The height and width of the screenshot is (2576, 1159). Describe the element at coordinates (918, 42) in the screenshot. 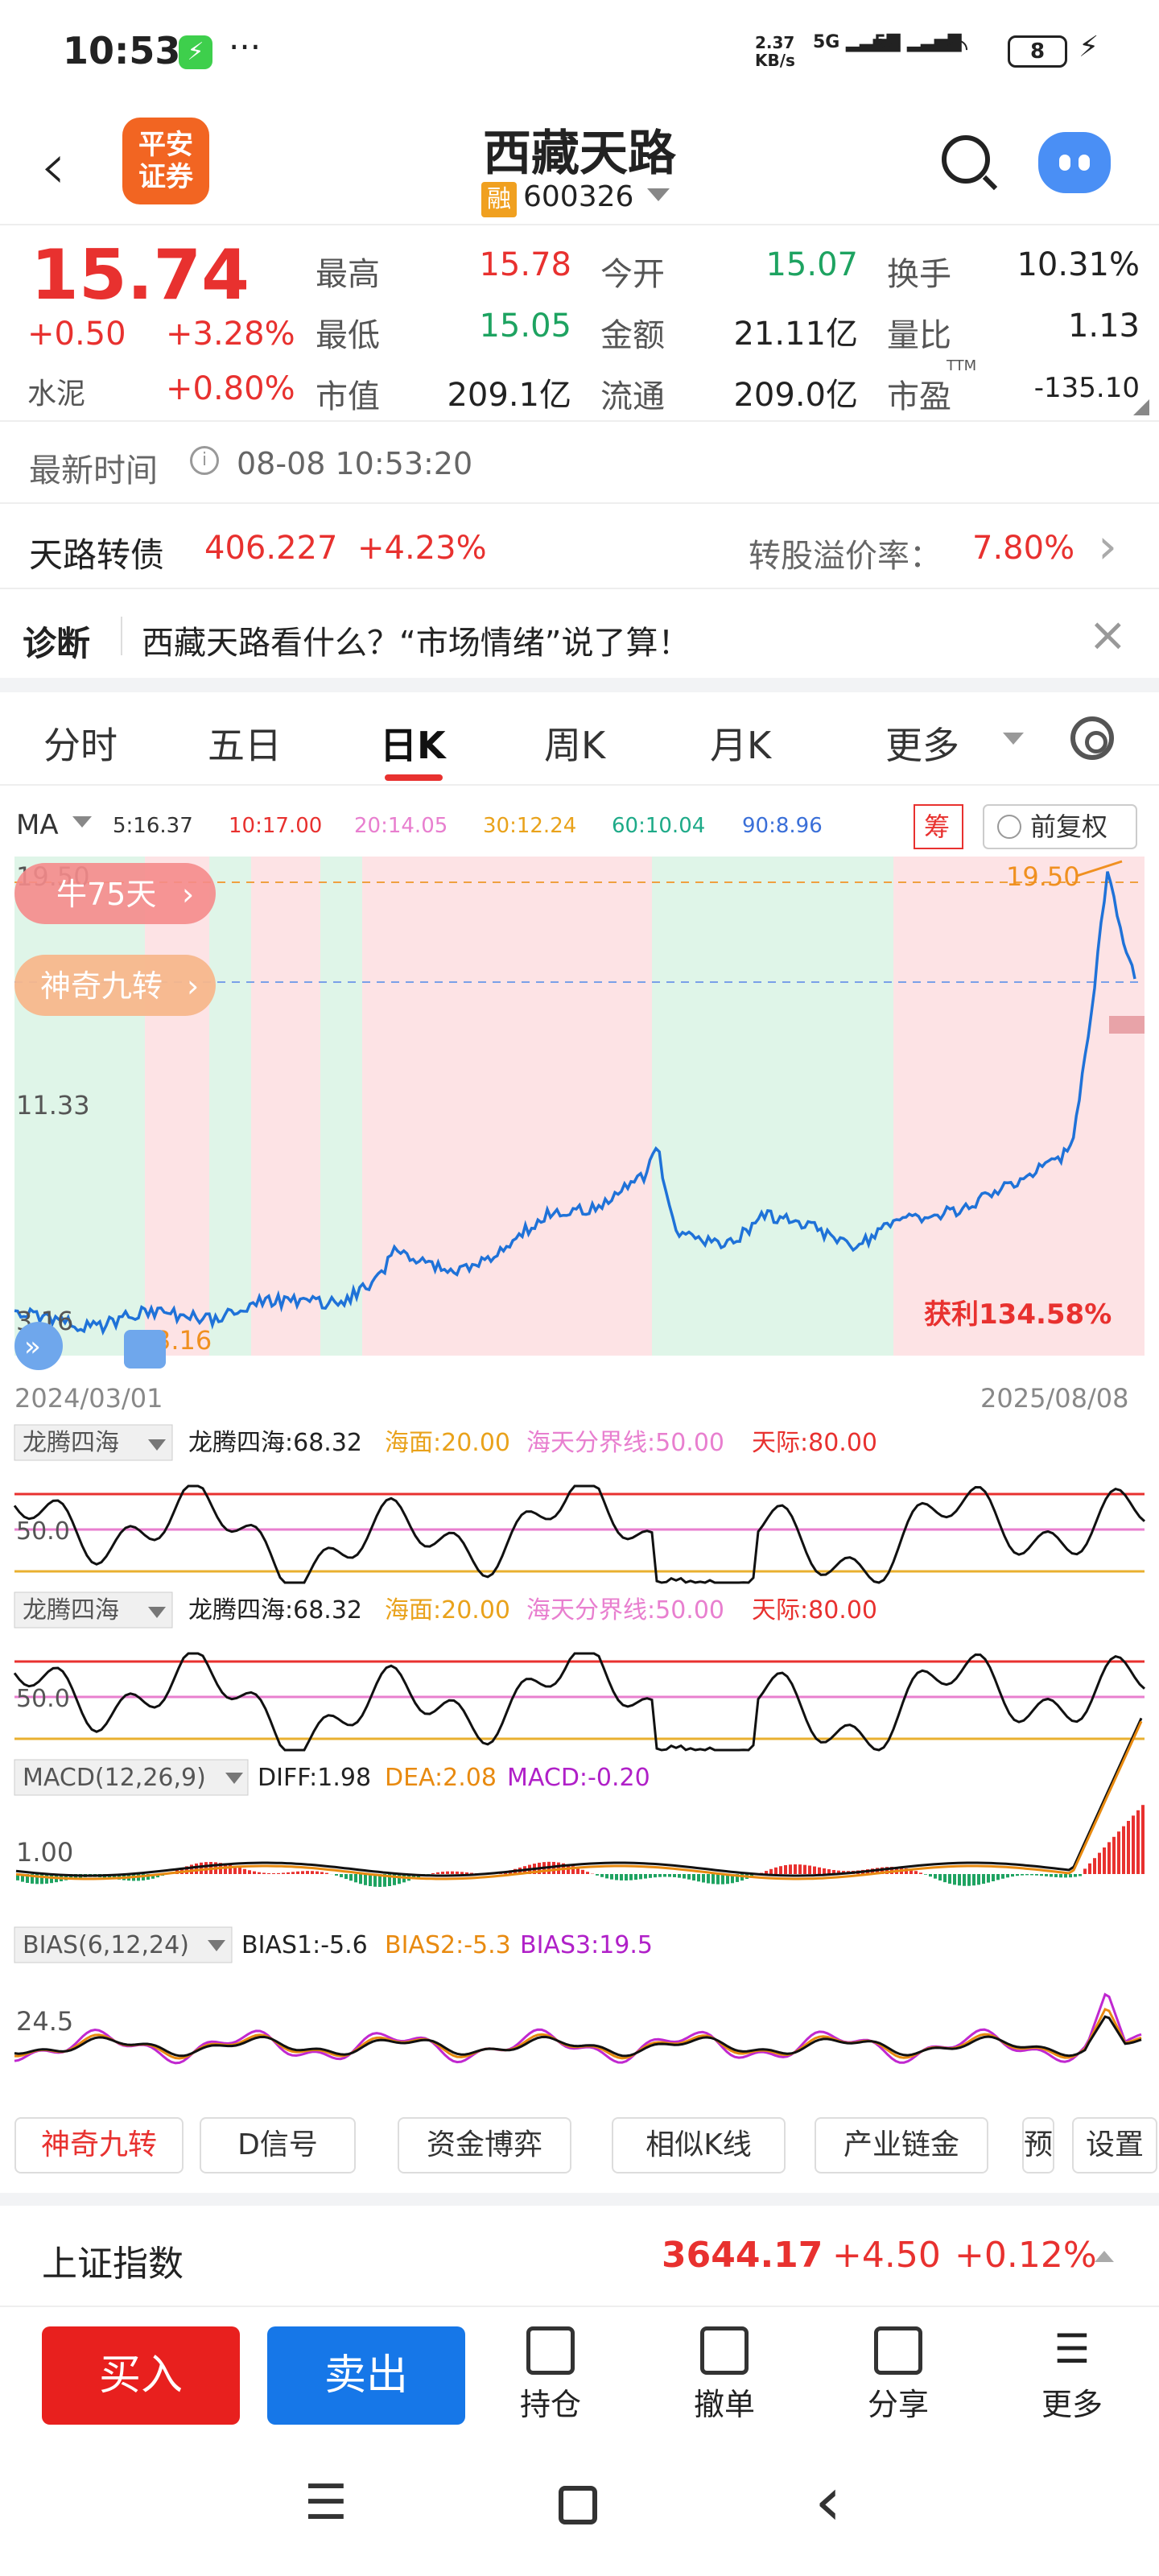

I see `signal-icon-2: 5G ▂▃▅▇` at that location.